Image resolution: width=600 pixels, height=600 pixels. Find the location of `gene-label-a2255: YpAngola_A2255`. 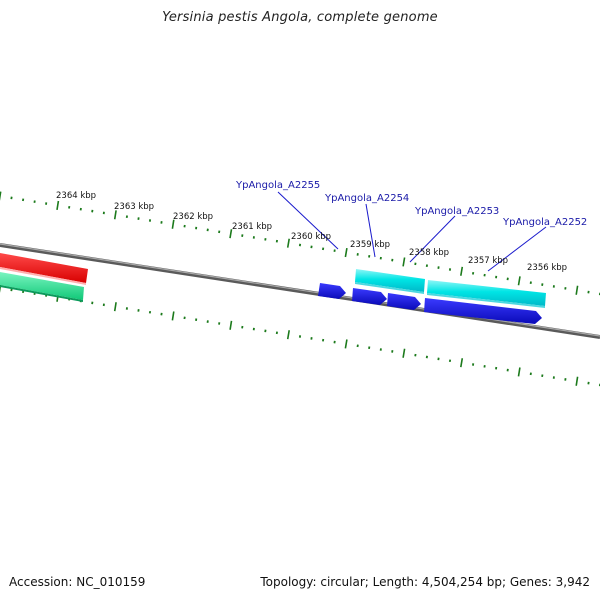

gene-label-a2255: YpAngola_A2255 is located at coordinates (277, 185).